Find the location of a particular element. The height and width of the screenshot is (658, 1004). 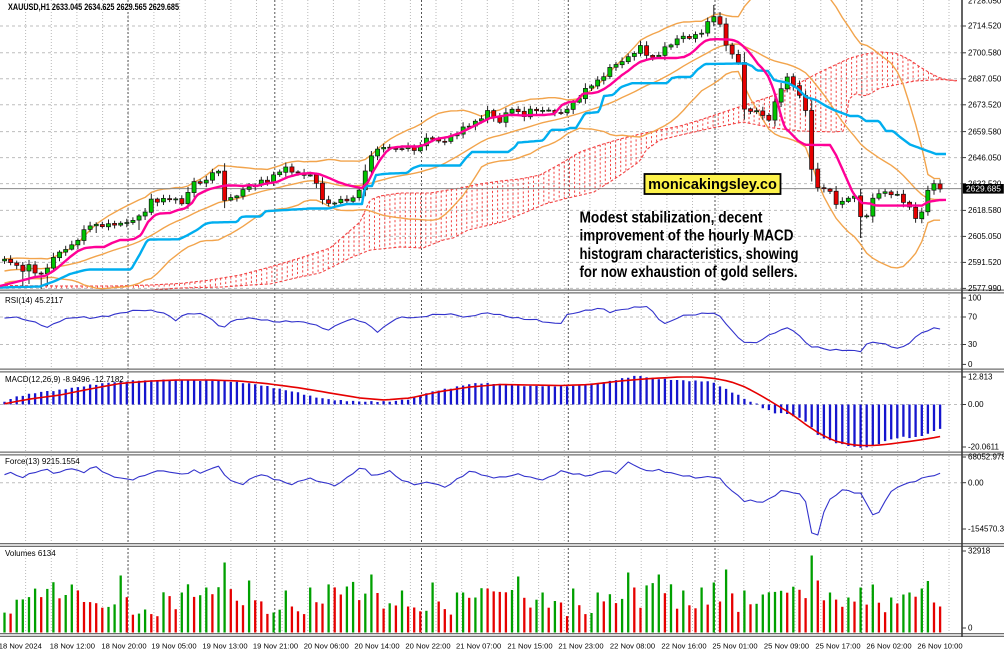

svg-text: 2673.520 is located at coordinates (985, 105).